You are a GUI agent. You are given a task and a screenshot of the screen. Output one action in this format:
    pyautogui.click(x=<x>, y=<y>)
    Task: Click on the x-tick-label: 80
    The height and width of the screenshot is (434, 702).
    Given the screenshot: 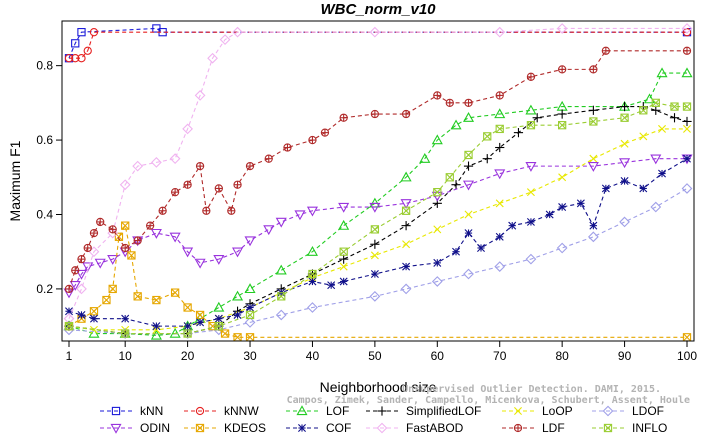 What is the action you would take?
    pyautogui.click(x=562, y=356)
    